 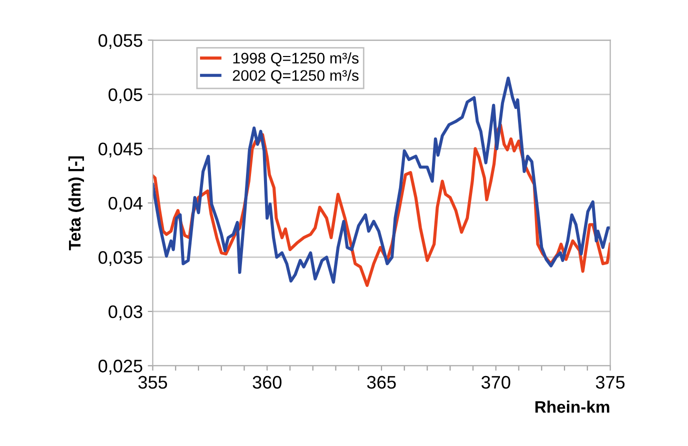 What do you see at coordinates (125, 312) in the screenshot?
I see `y-tick-label: 0,03` at bounding box center [125, 312].